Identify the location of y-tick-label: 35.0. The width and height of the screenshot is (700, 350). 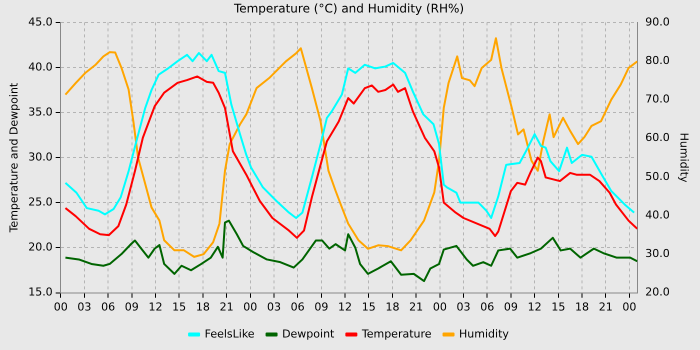
(40, 111).